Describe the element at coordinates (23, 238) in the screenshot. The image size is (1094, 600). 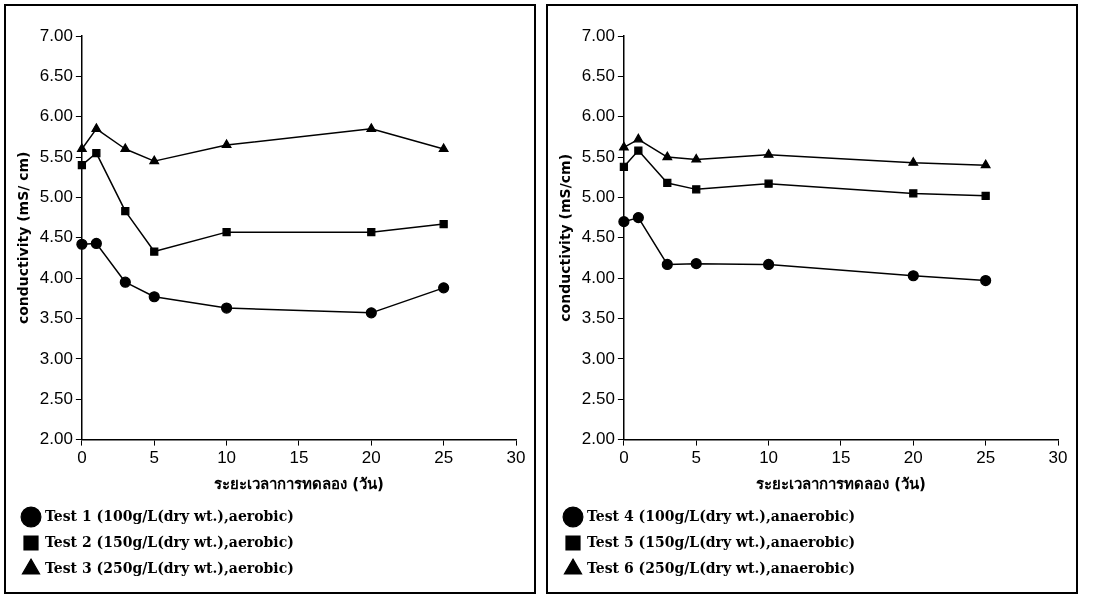
I see `y-axis-title: conductivity (mS/ cm)` at that location.